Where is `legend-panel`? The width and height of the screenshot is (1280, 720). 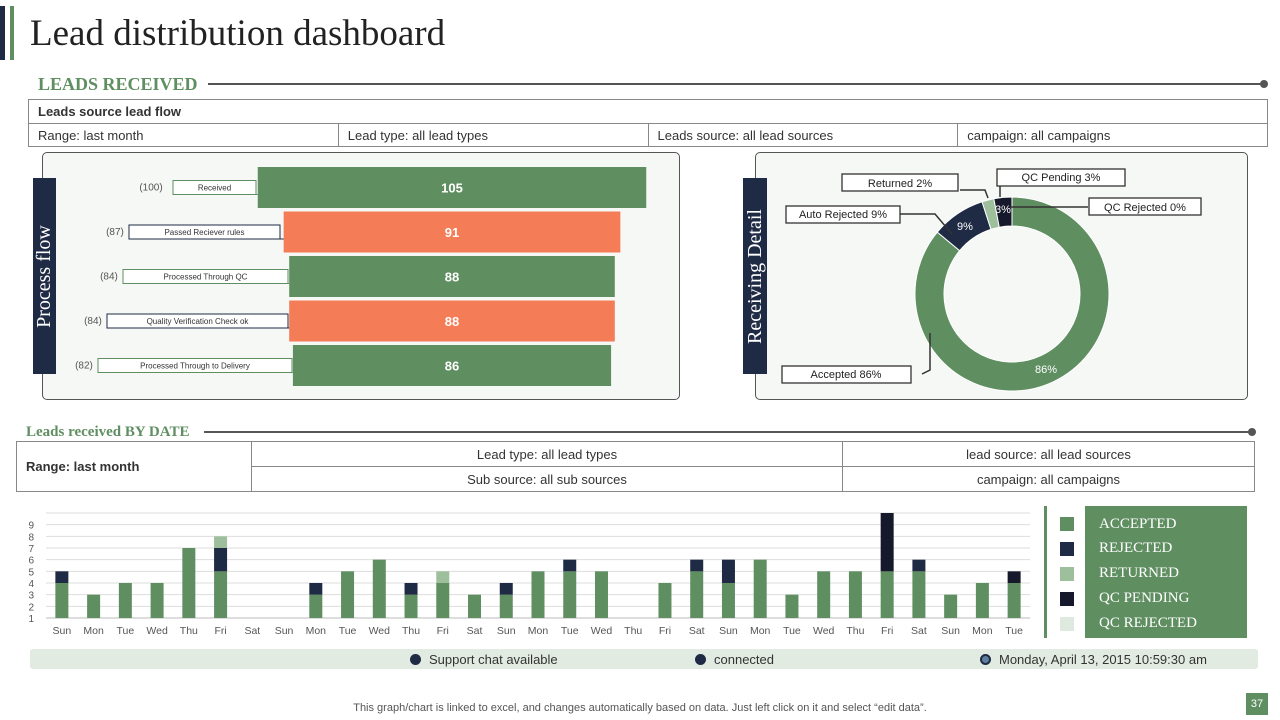 legend-panel is located at coordinates (1166, 572).